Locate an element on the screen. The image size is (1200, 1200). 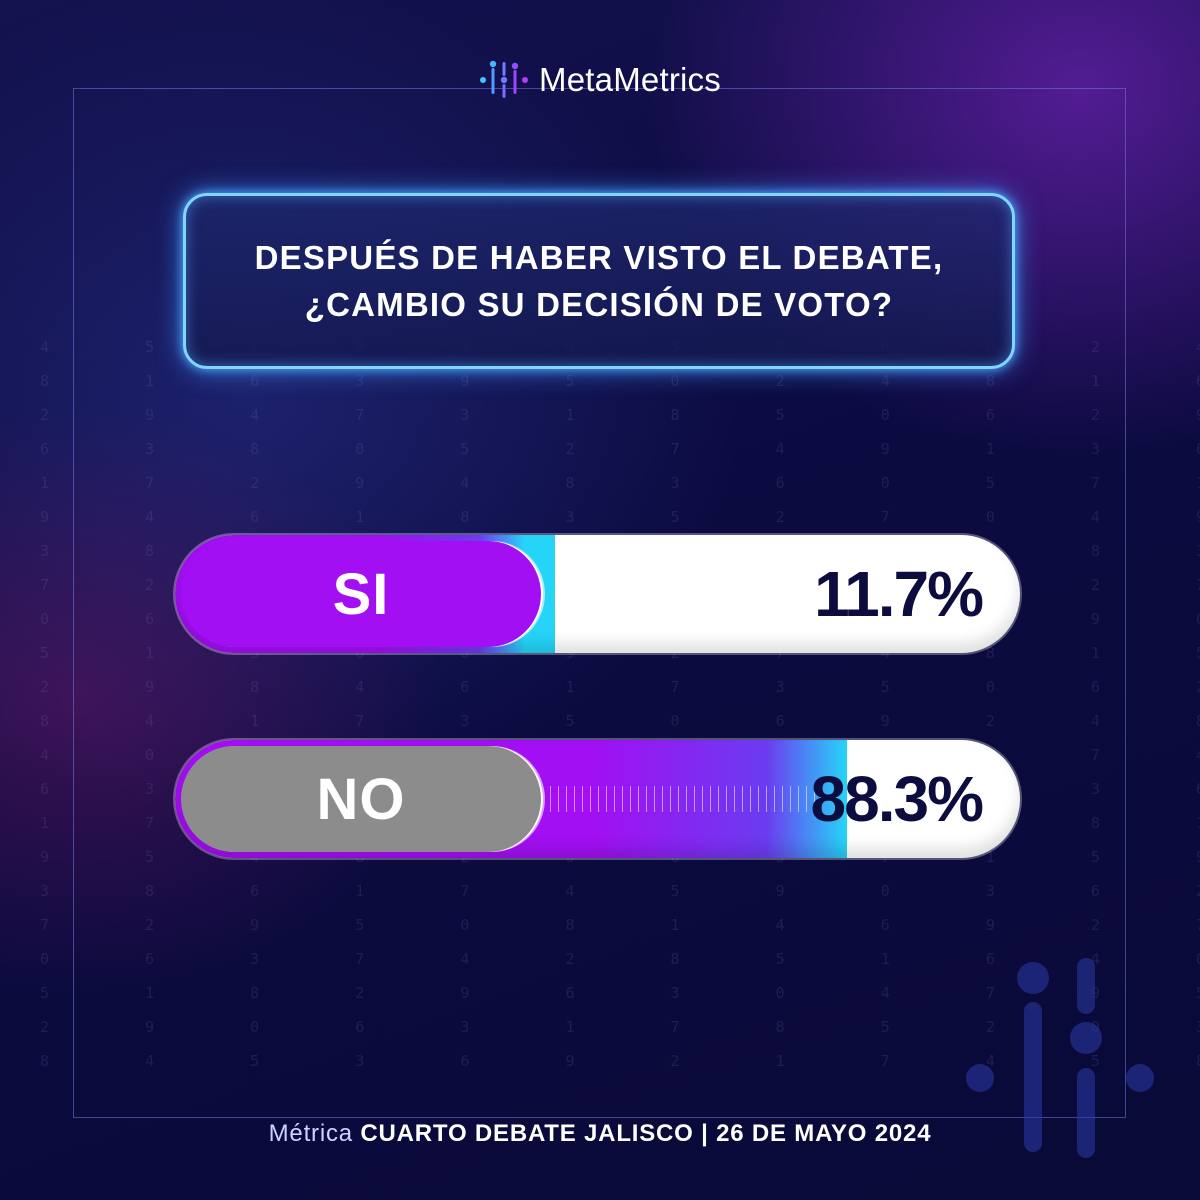
bar-si: SI 11.7% is located at coordinates (597, 594).